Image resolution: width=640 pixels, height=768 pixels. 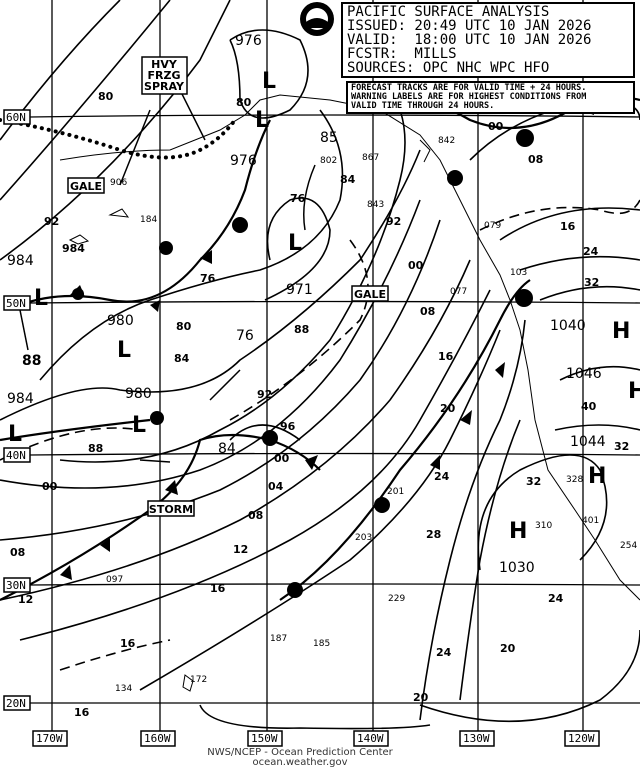 I want to click on centers-2-type-label: L, so click(x=295, y=243).